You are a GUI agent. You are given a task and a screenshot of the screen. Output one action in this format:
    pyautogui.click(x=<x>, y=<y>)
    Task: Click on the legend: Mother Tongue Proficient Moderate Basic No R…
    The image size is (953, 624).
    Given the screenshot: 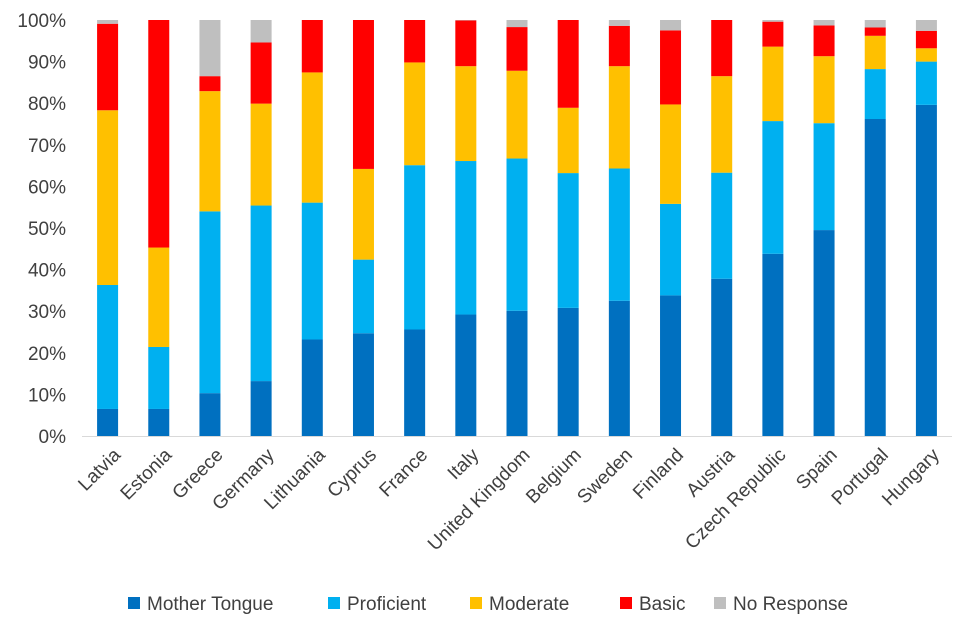 What is the action you would take?
    pyautogui.click(x=488, y=604)
    